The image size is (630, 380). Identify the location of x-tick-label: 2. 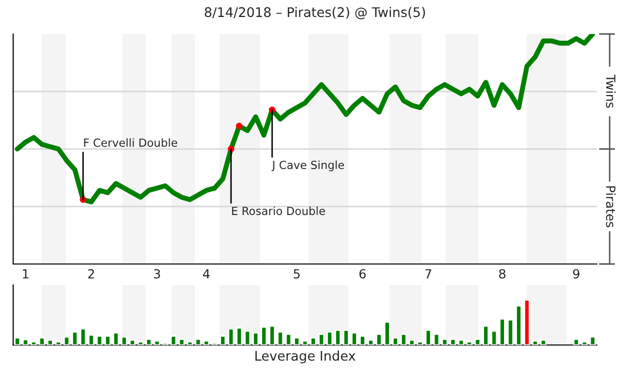
(91, 273).